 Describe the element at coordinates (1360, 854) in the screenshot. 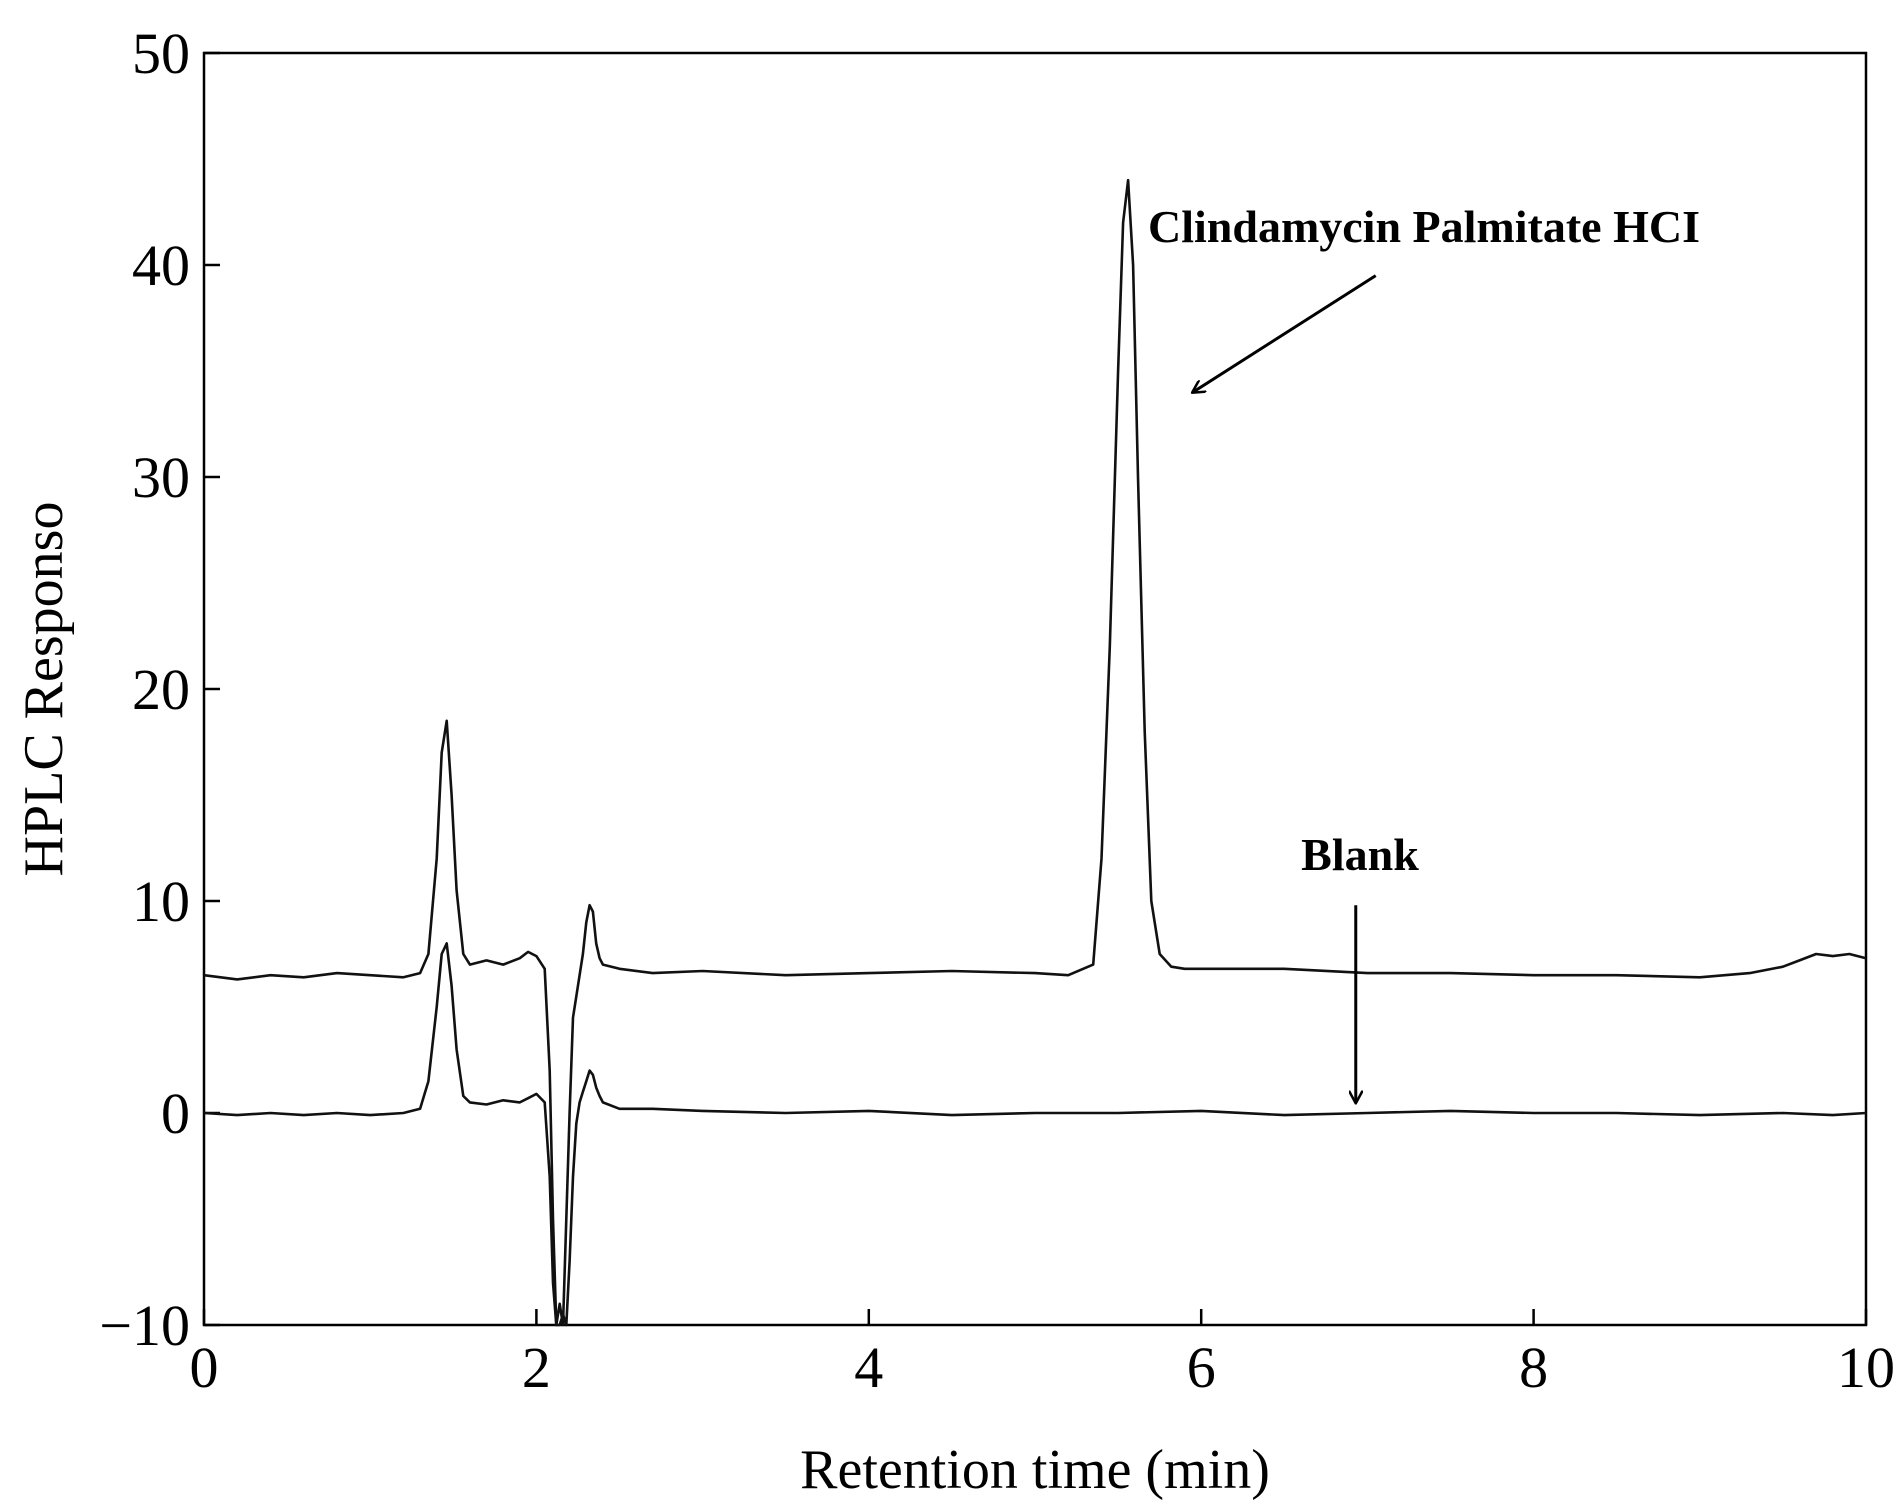

I see `annotation-label: Blank` at that location.